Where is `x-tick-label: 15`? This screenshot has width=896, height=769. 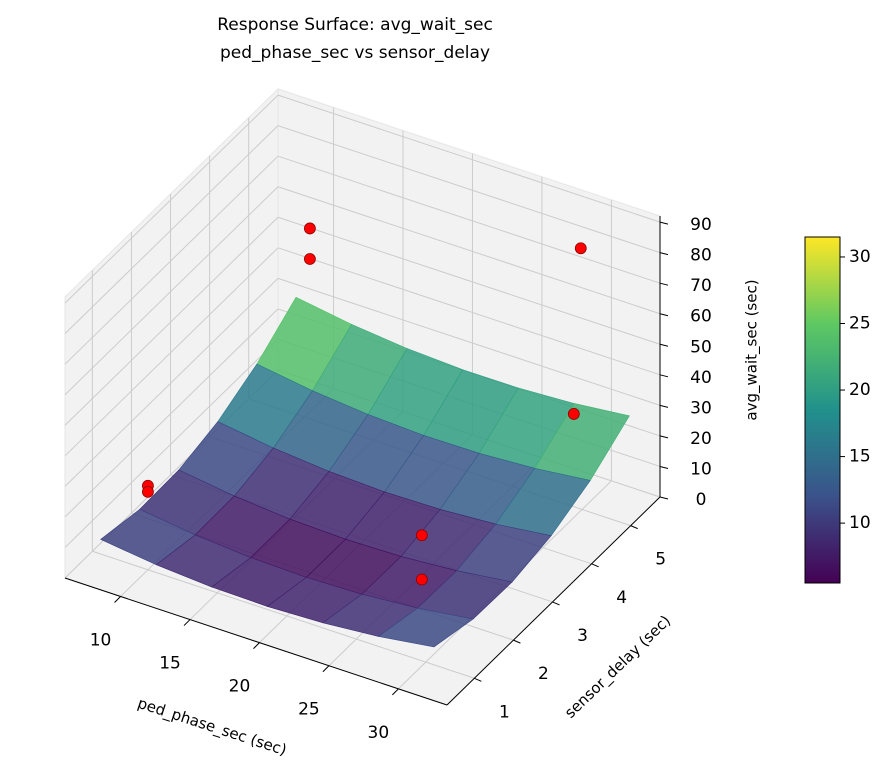
x-tick-label: 15 is located at coordinates (170, 664).